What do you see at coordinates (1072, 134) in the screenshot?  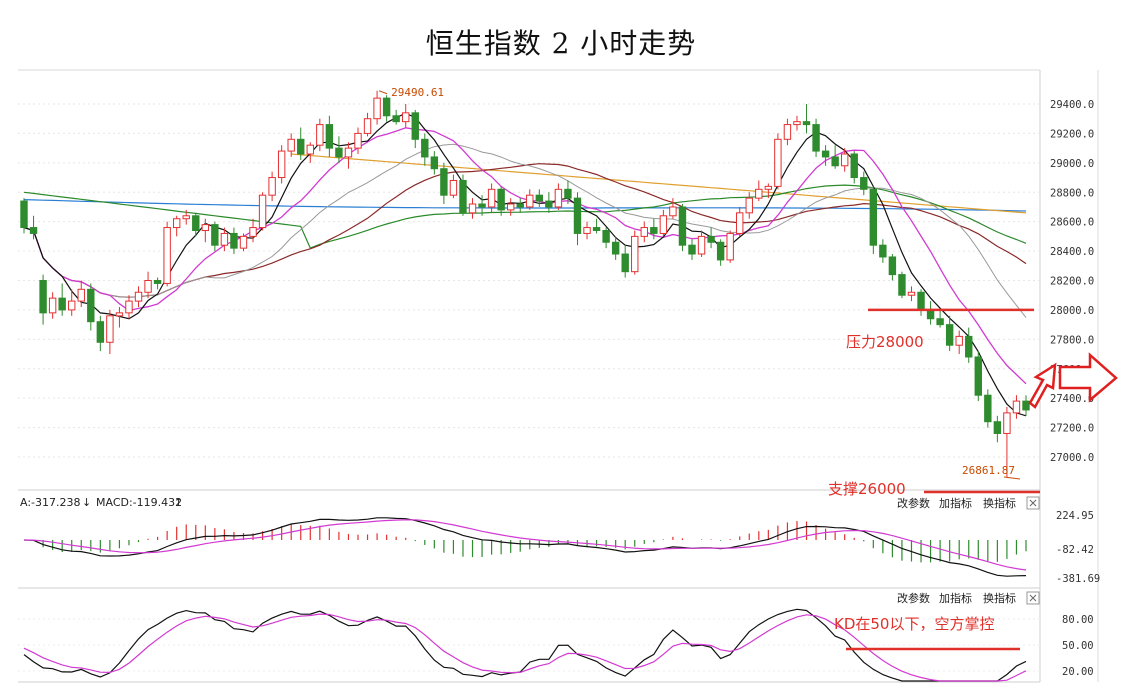 I see `y-tick-label: 29200.0` at bounding box center [1072, 134].